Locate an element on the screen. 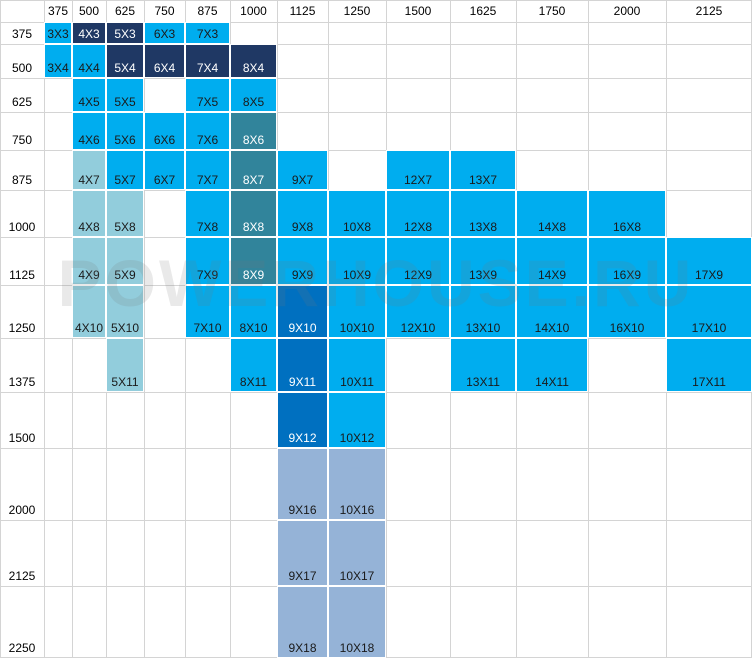  column-header: 1750 is located at coordinates (552, 11).